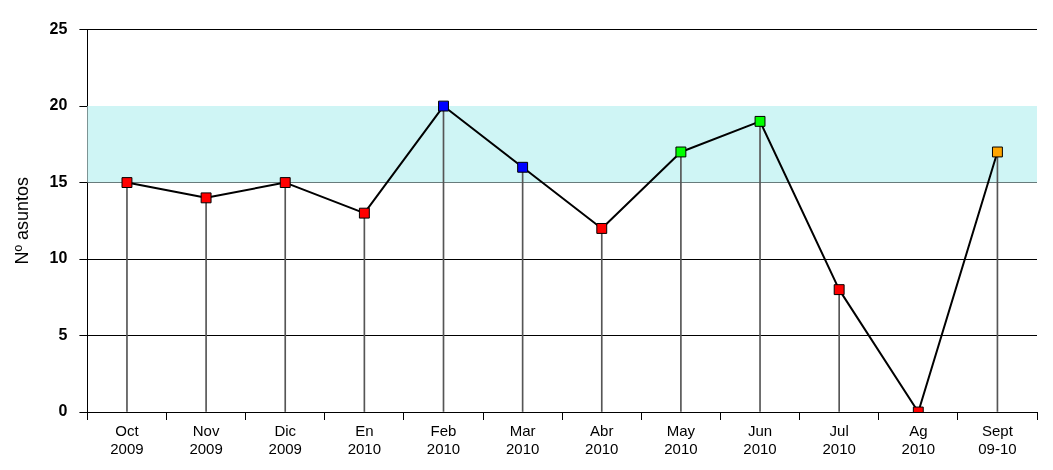 The width and height of the screenshot is (1053, 470). Describe the element at coordinates (58, 258) in the screenshot. I see `y-tick-label: 10` at that location.